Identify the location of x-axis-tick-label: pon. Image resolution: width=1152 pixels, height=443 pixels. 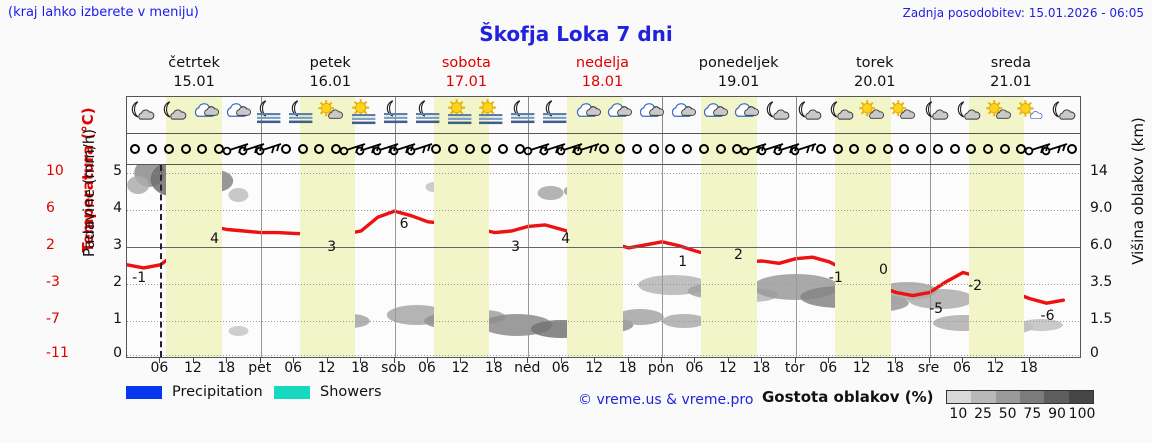
(661, 368).